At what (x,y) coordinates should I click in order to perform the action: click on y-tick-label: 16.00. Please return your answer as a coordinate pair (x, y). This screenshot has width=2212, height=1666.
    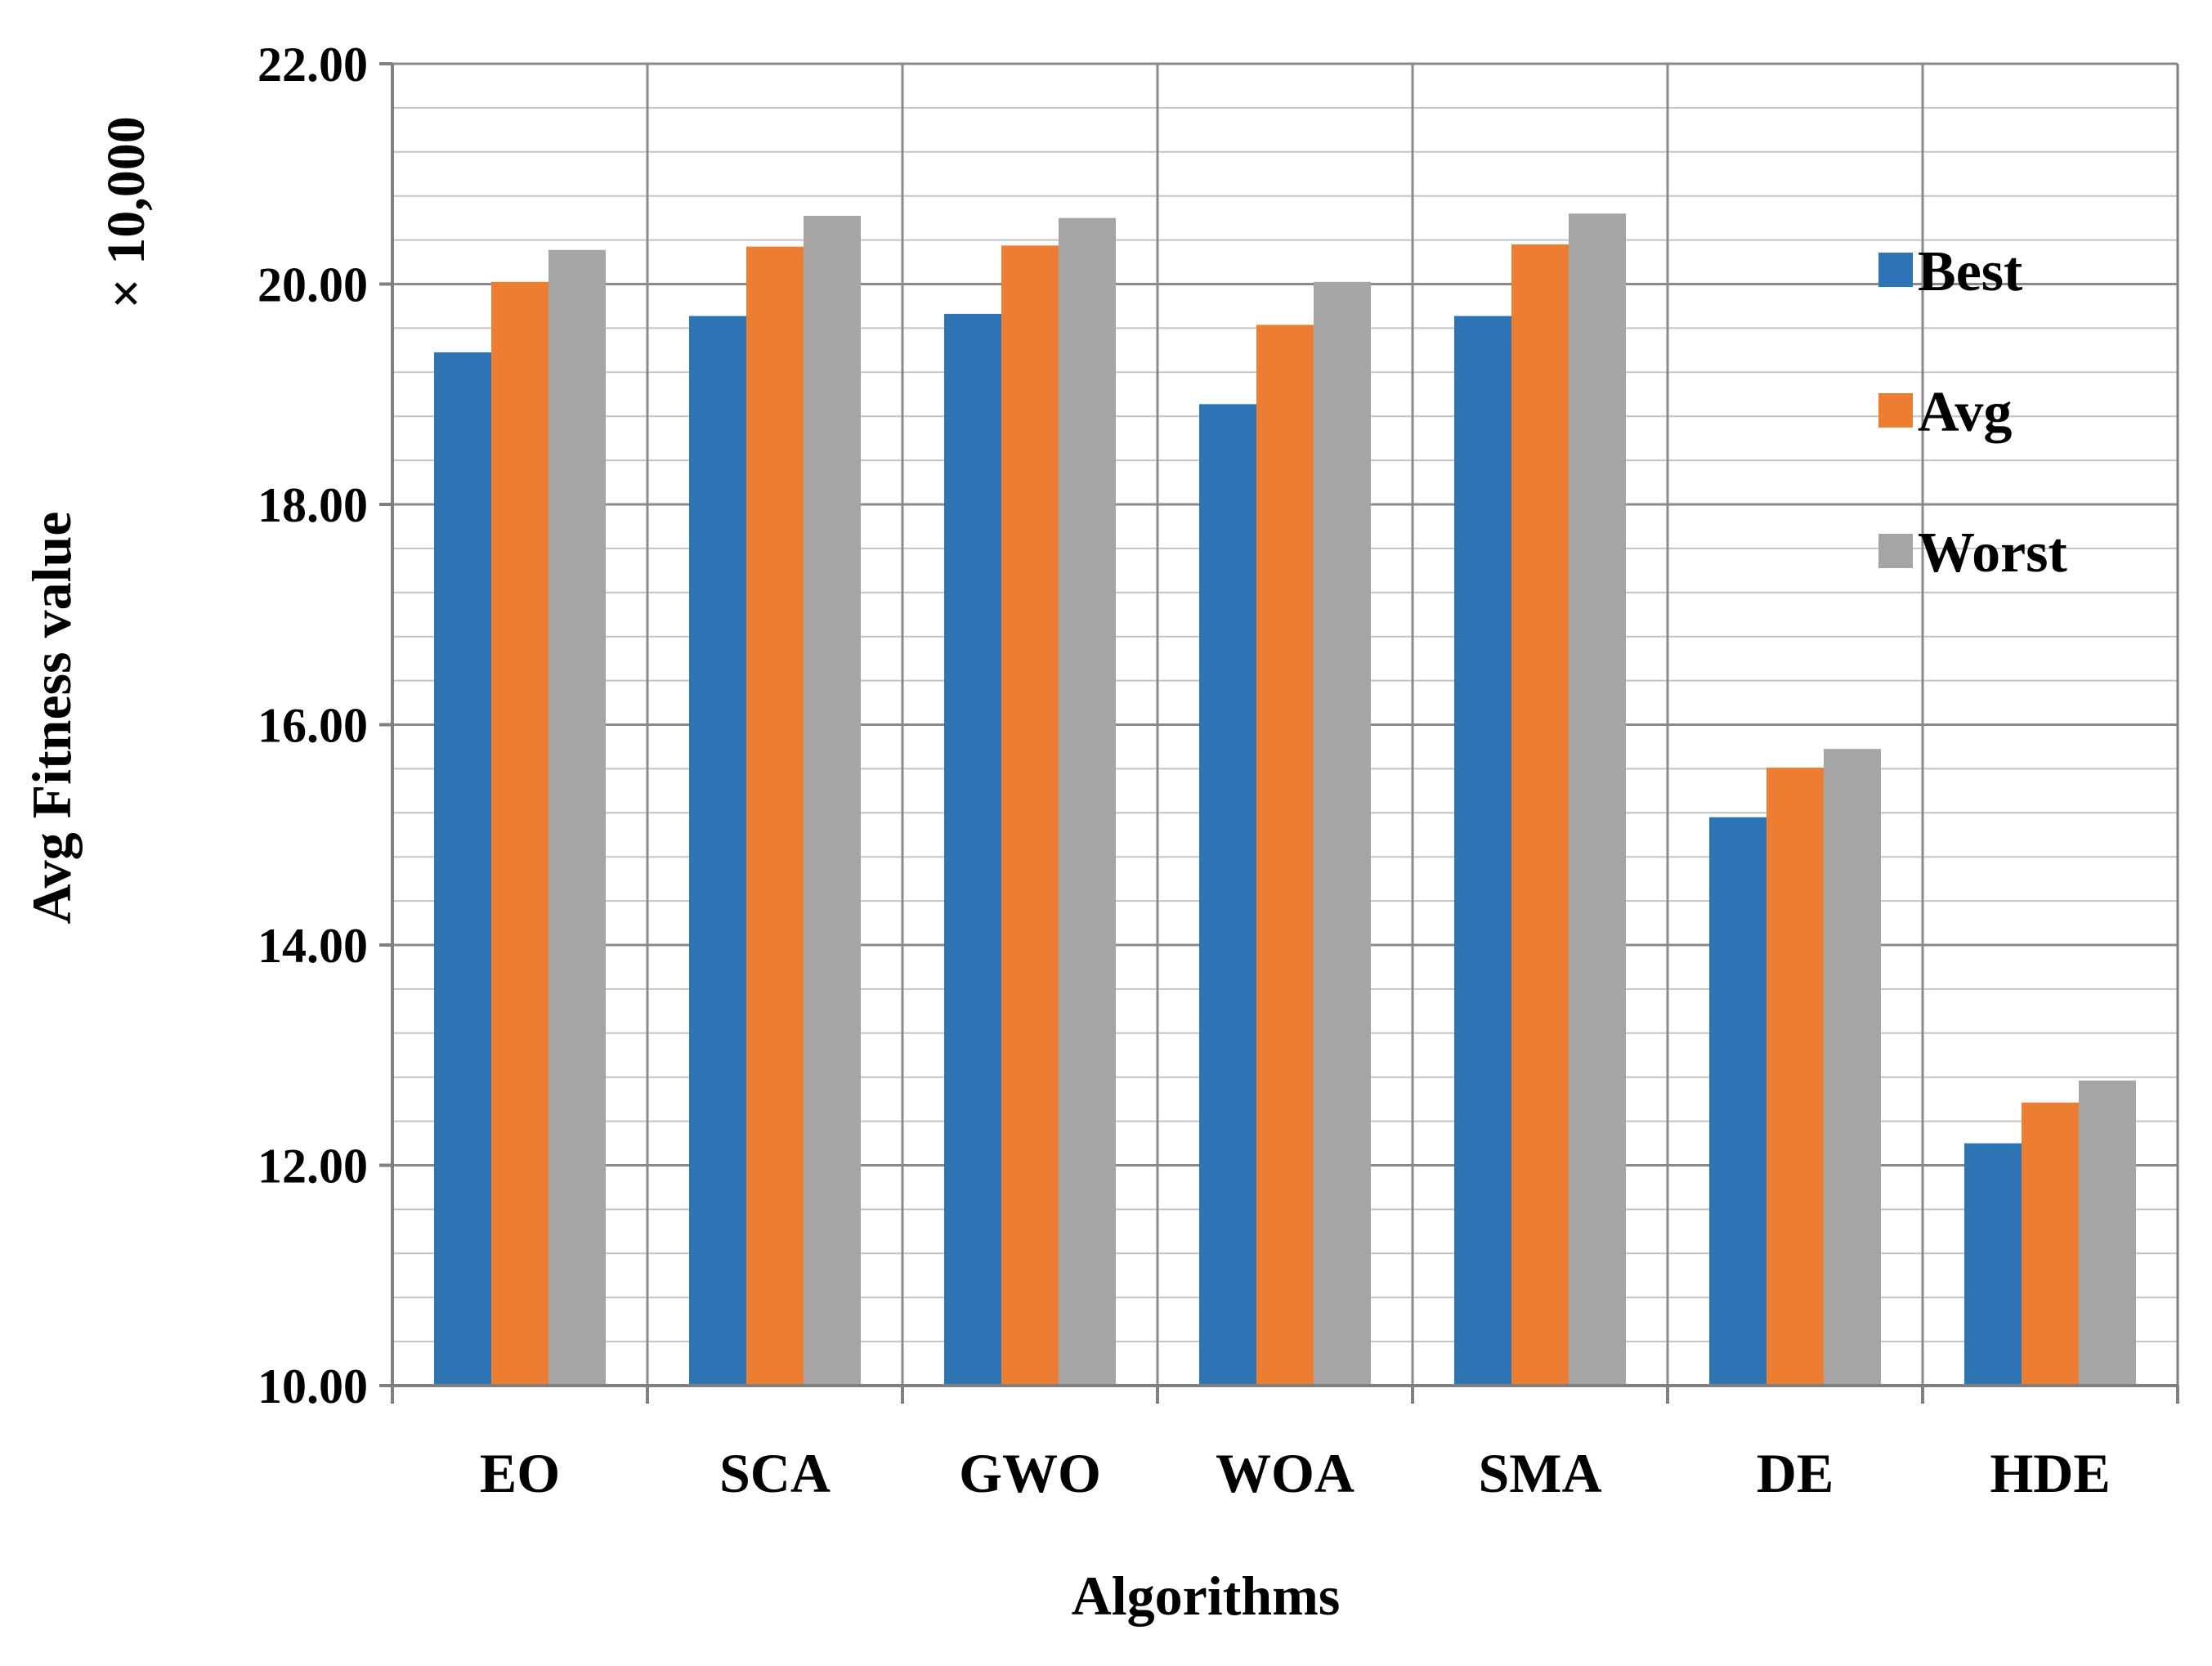
    Looking at the image, I should click on (312, 726).